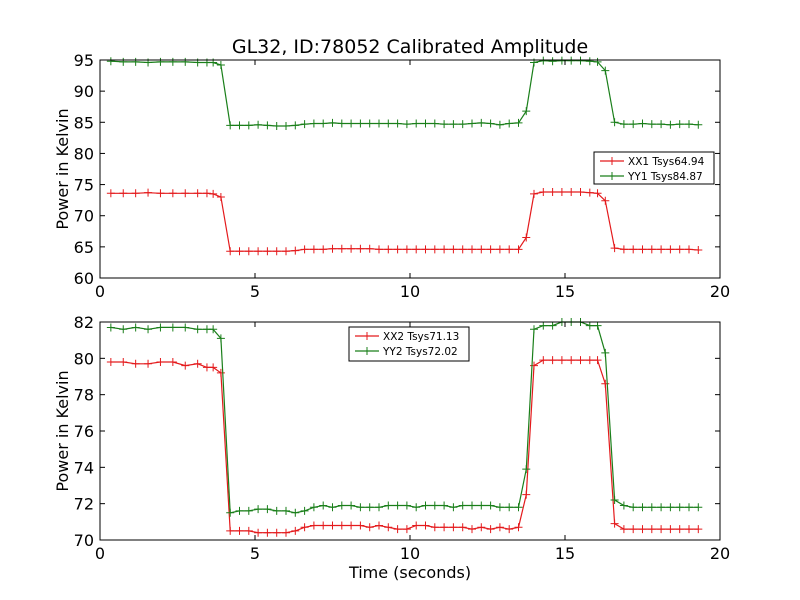  Describe the element at coordinates (565, 291) in the screenshot. I see `top-x-tick-label: 15` at that location.